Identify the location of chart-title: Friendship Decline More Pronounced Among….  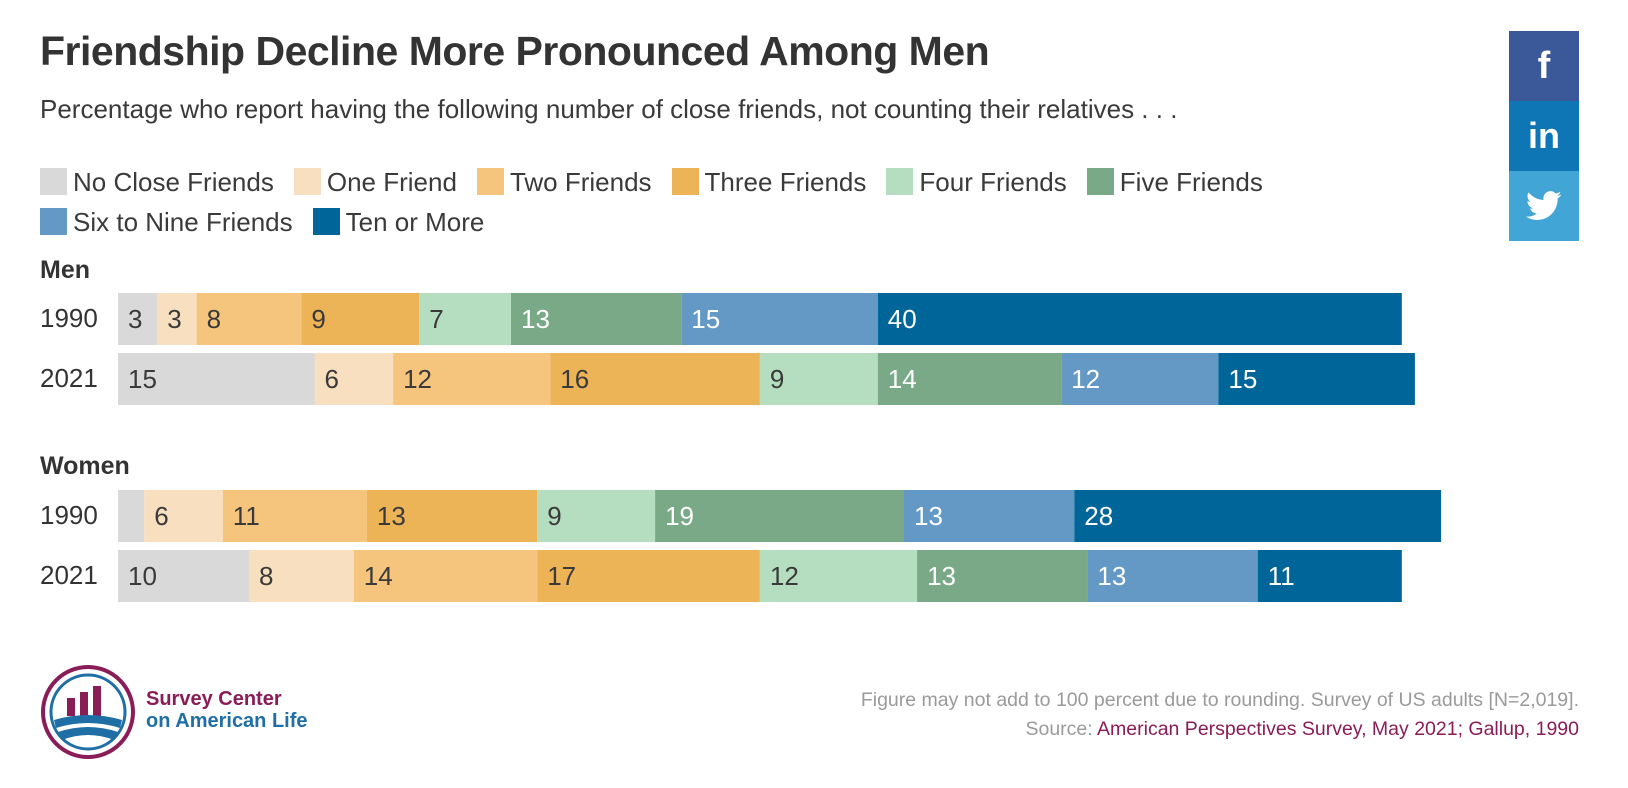
(515, 51).